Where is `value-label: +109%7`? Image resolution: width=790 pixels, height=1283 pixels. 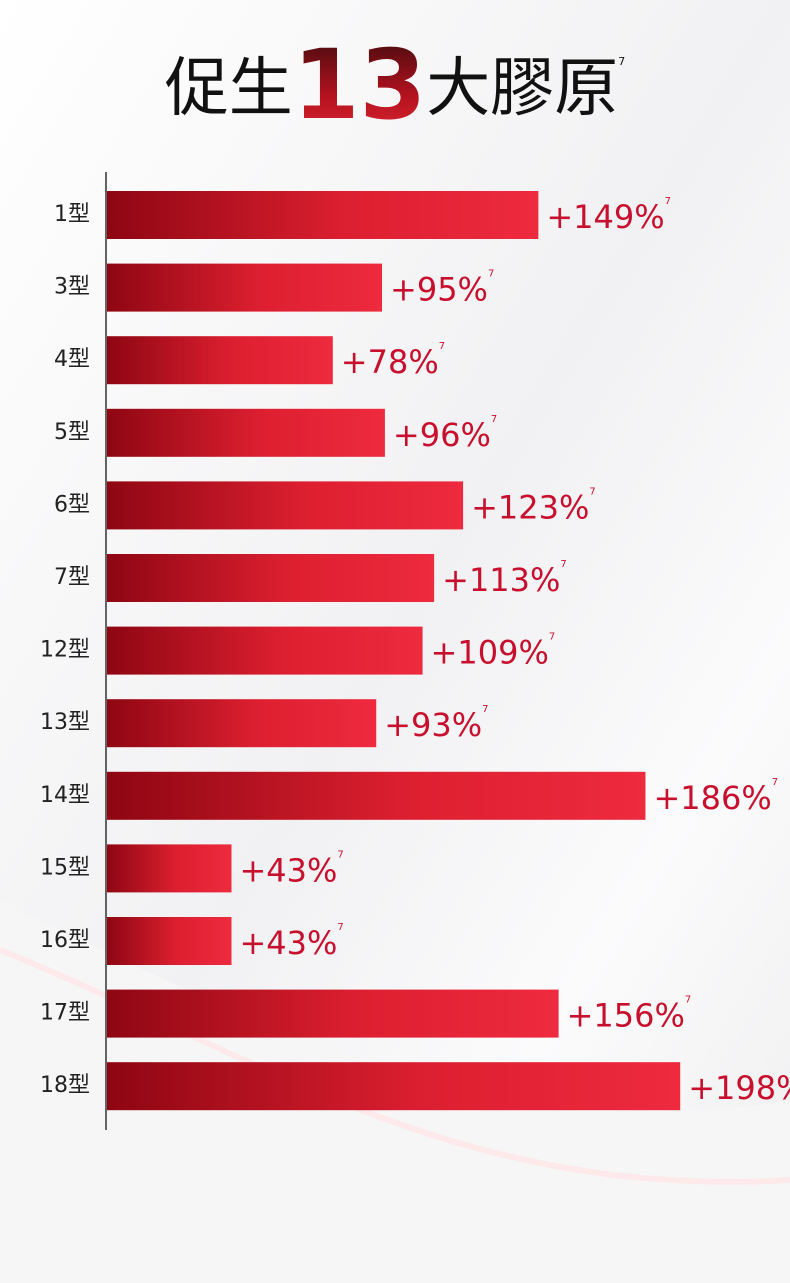
value-label: +109%7 is located at coordinates (493, 652).